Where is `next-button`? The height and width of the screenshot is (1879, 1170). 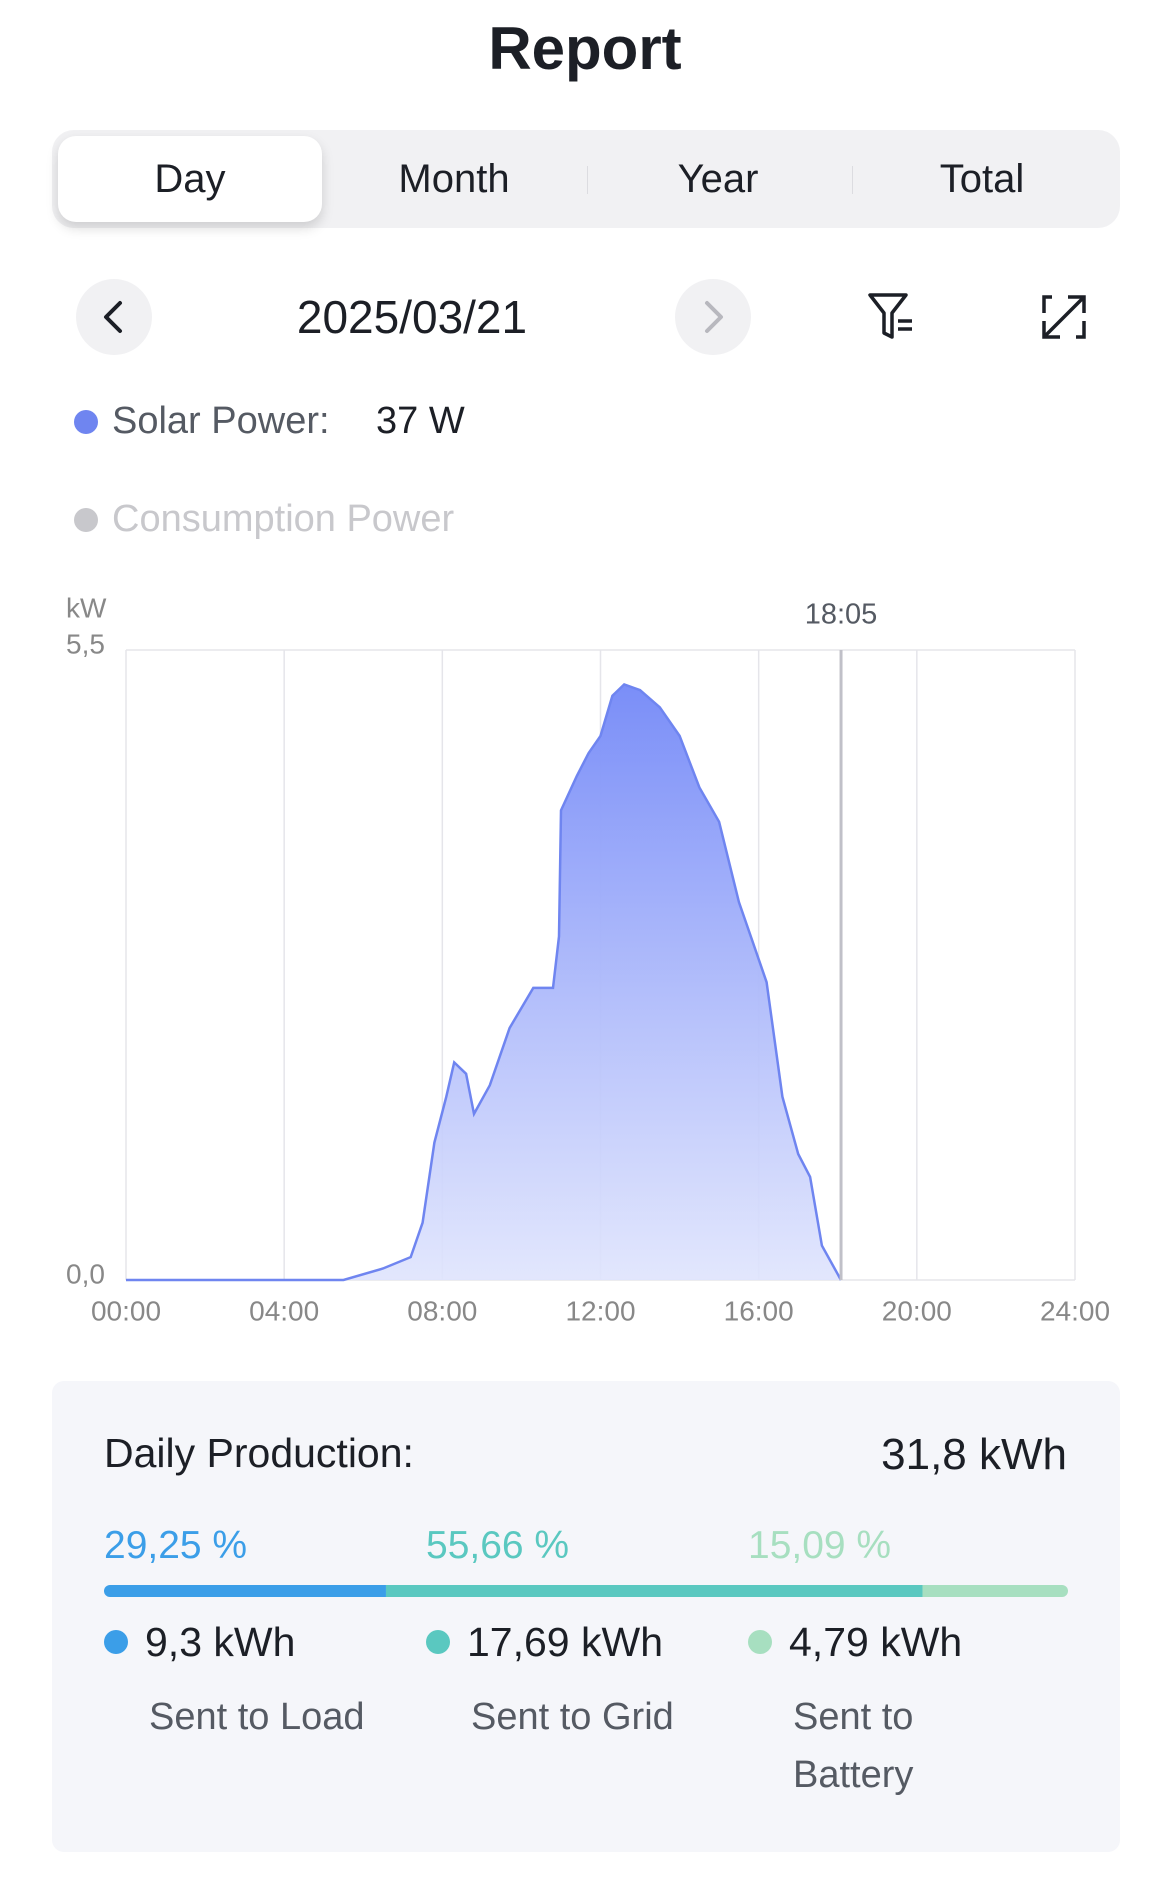
next-button is located at coordinates (713, 317).